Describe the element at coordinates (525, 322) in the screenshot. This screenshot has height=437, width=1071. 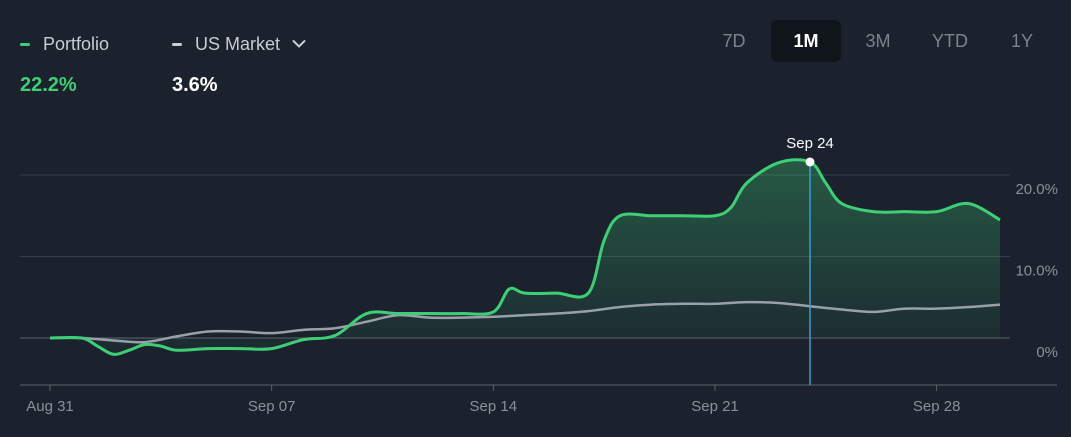
I see `series-us-market-line` at that location.